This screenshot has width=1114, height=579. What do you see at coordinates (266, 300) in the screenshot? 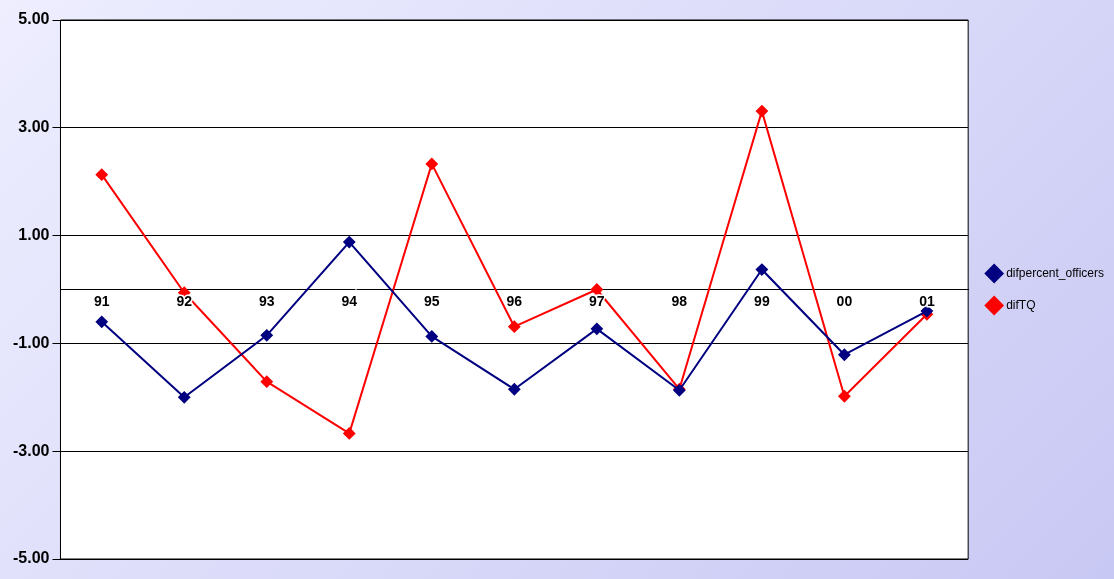
I see `x-tick-label: 93` at bounding box center [266, 300].